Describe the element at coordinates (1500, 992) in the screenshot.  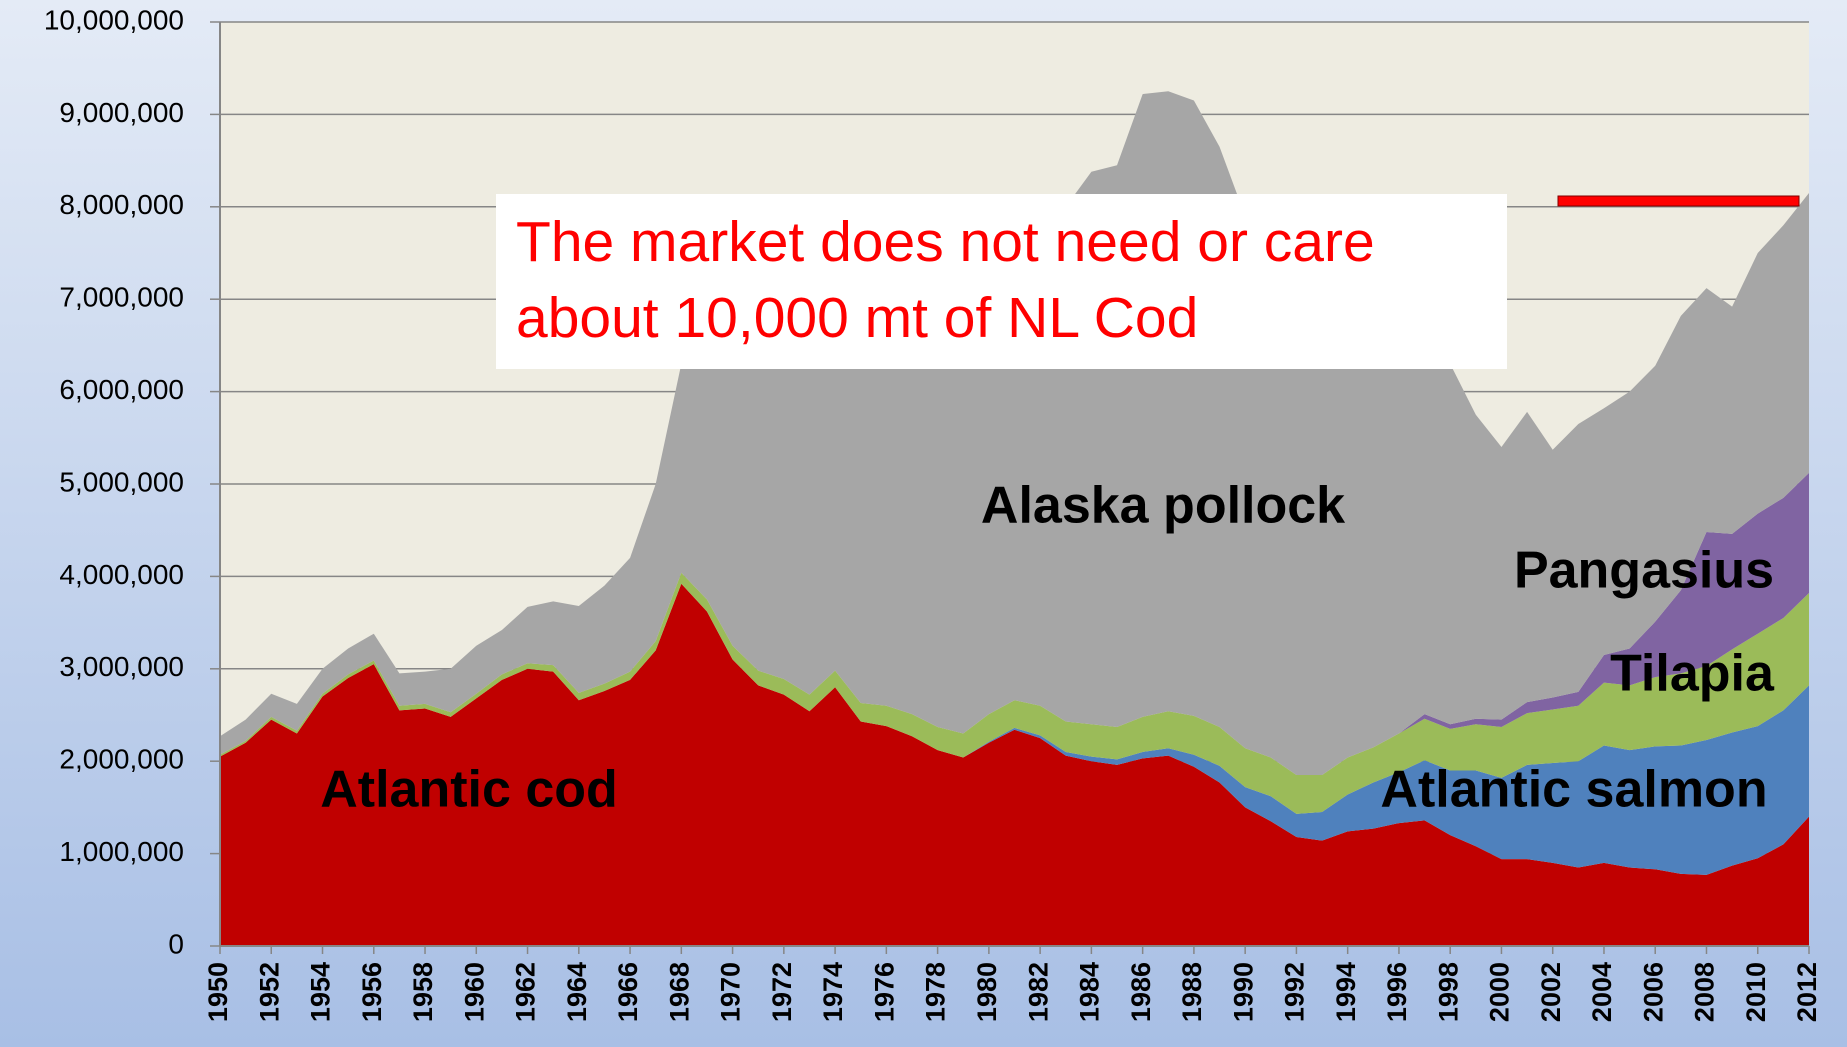
I see `x-tick-label: 2000` at that location.